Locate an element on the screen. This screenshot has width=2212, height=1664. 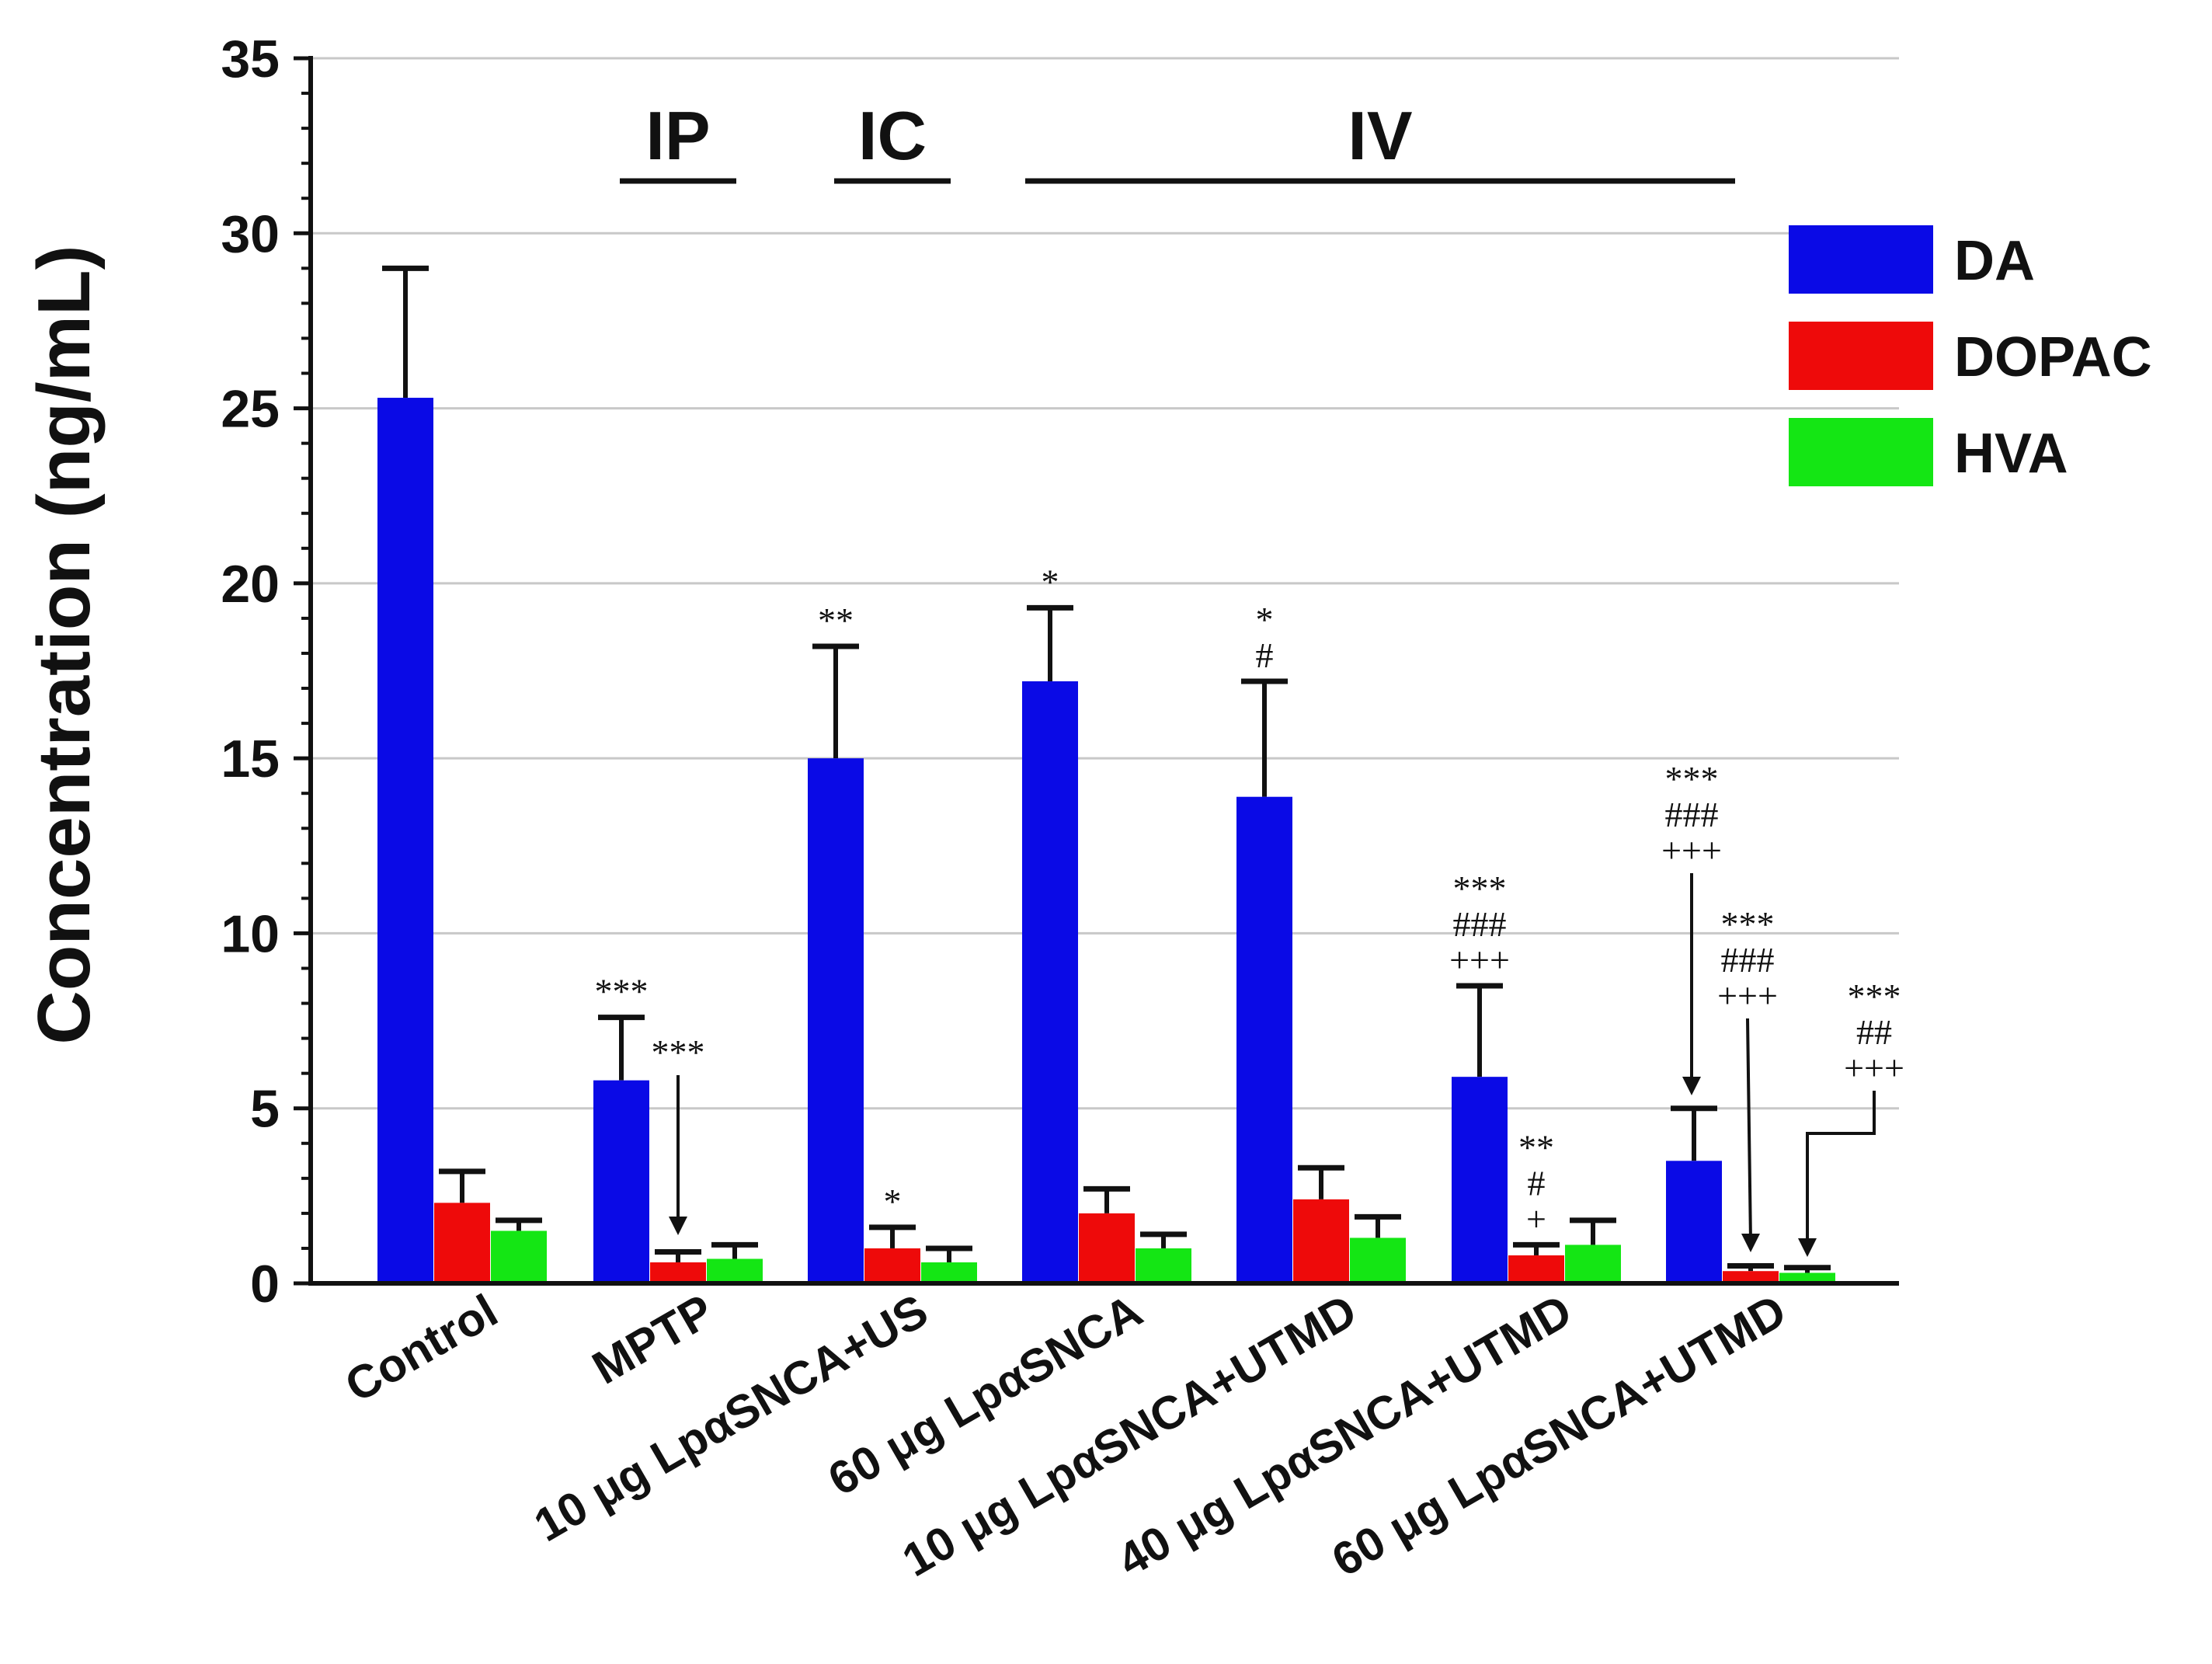
route-groups: IP IC IV is located at coordinates (1177, 140).